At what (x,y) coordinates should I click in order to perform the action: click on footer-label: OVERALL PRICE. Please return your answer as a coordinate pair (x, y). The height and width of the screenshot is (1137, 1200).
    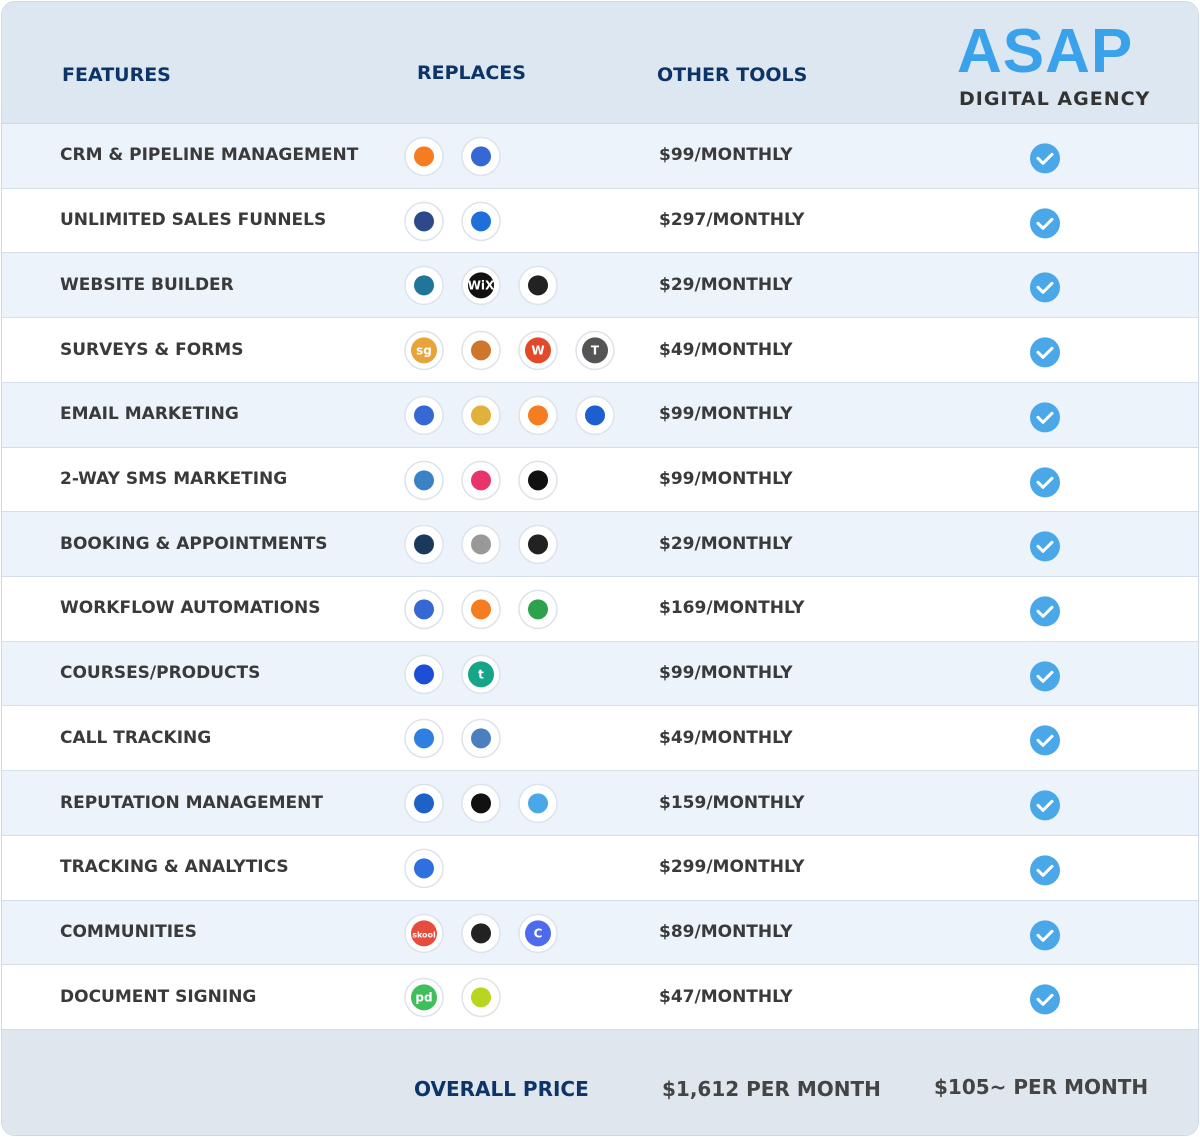
    Looking at the image, I should click on (501, 1089).